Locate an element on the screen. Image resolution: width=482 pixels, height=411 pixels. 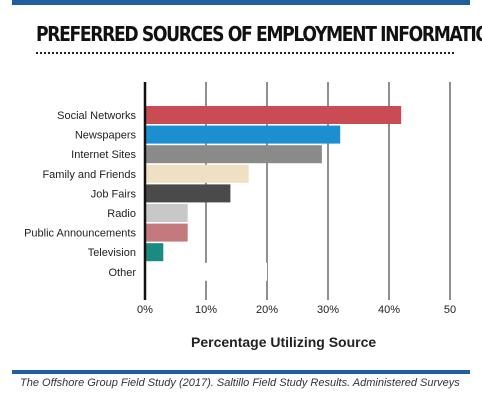
x-tick-label: 40% is located at coordinates (389, 310).